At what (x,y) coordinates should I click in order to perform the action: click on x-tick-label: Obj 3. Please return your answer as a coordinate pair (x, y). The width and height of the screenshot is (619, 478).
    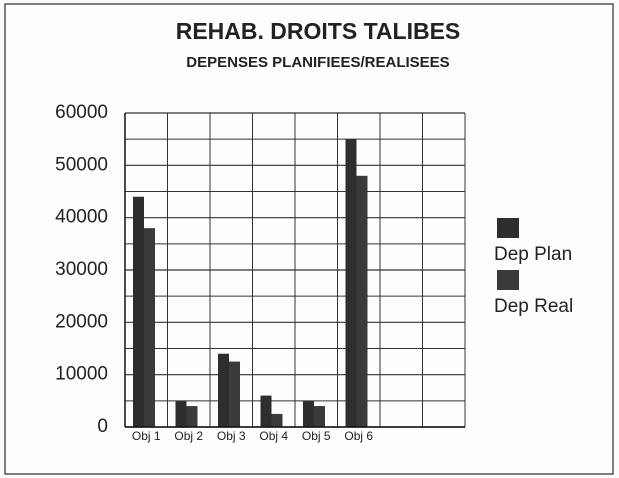
    Looking at the image, I should click on (231, 436).